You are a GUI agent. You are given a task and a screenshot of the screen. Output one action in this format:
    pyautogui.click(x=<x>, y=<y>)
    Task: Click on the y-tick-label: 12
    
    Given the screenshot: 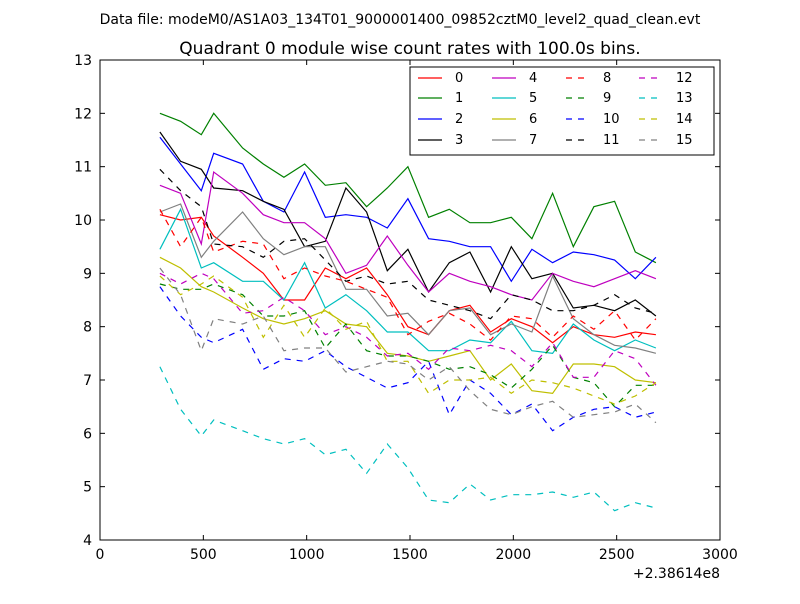 What is the action you would take?
    pyautogui.click(x=83, y=114)
    